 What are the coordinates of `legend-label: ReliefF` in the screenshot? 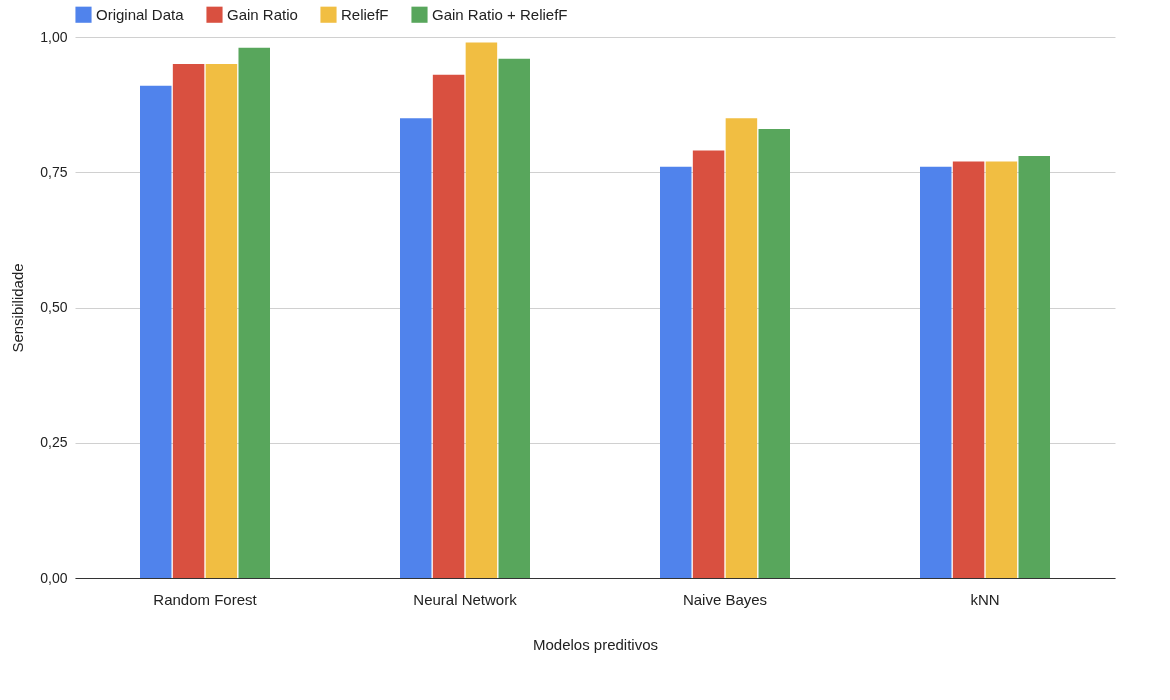 It's located at (365, 14).